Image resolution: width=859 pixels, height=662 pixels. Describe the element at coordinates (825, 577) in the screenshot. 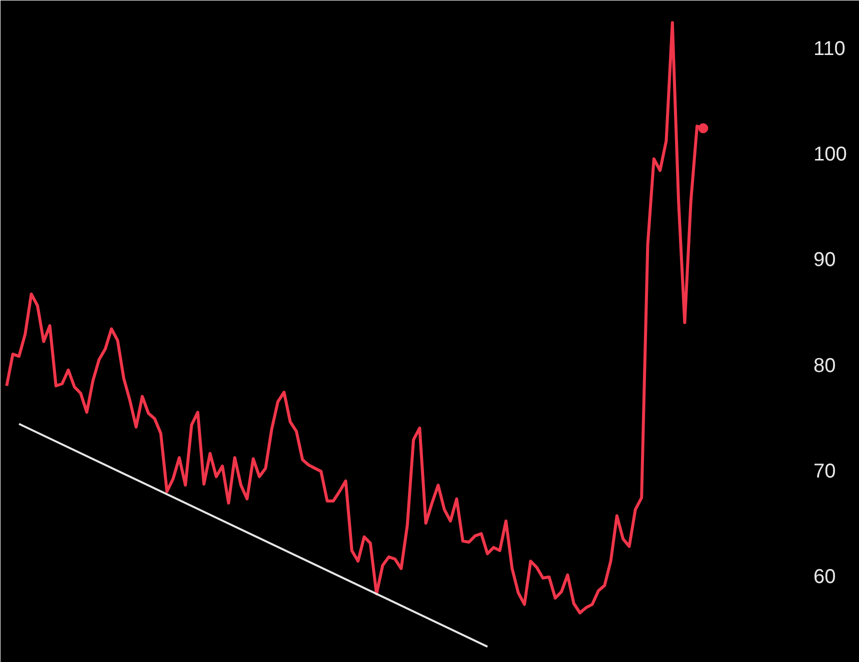

I see `y-tick-label: 60` at that location.